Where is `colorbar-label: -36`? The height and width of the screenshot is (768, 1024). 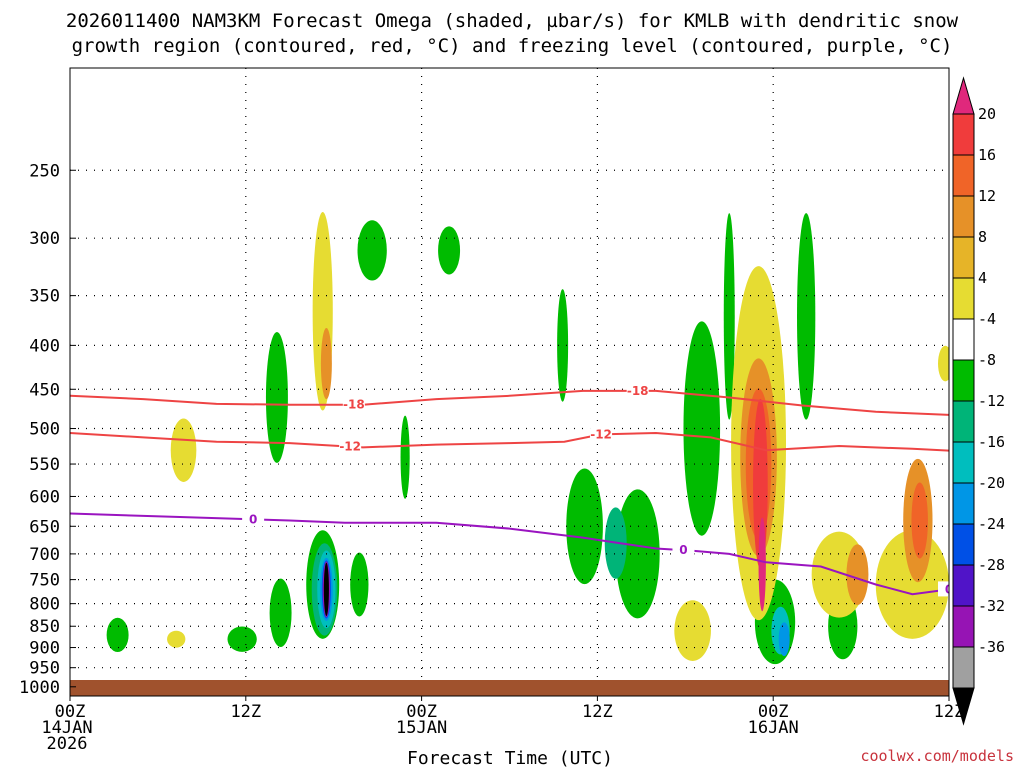
colorbar-label: -36 is located at coordinates (991, 647).